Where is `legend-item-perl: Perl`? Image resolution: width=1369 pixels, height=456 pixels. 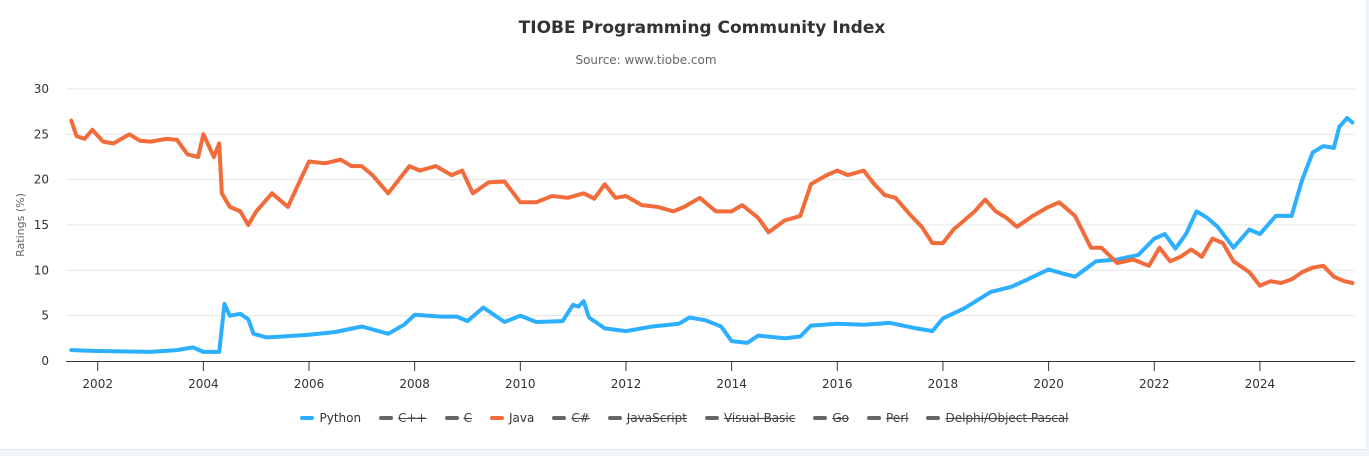 legend-item-perl: Perl is located at coordinates (887, 418).